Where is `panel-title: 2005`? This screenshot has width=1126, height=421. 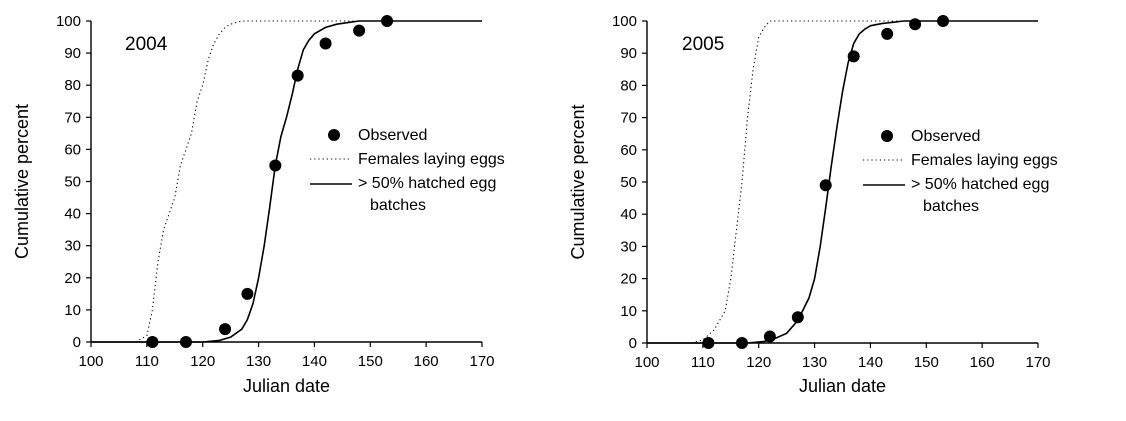
panel-title: 2005 is located at coordinates (703, 44).